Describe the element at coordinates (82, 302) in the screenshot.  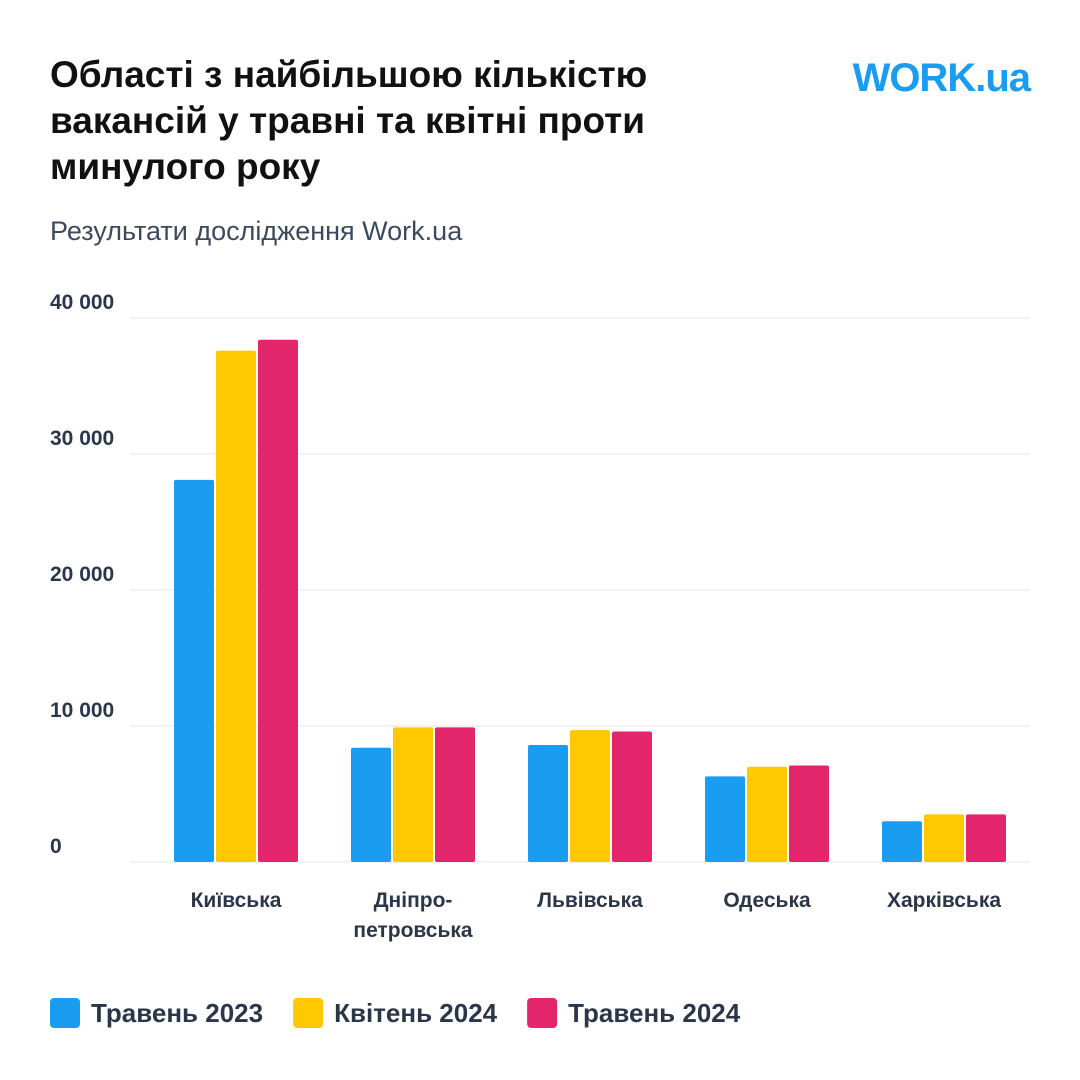
I see `y-tick-label: 40 000` at that location.